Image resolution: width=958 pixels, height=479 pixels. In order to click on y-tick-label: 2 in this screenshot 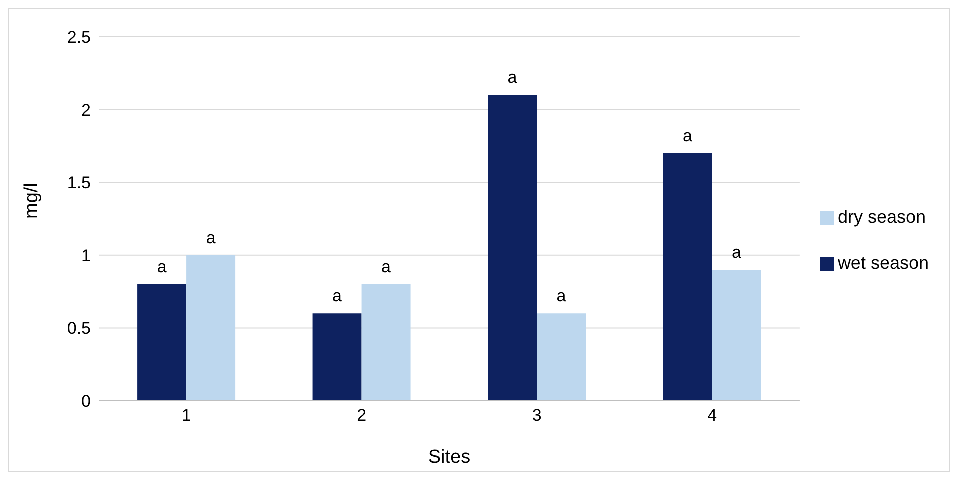, I will do `click(86, 110)`.